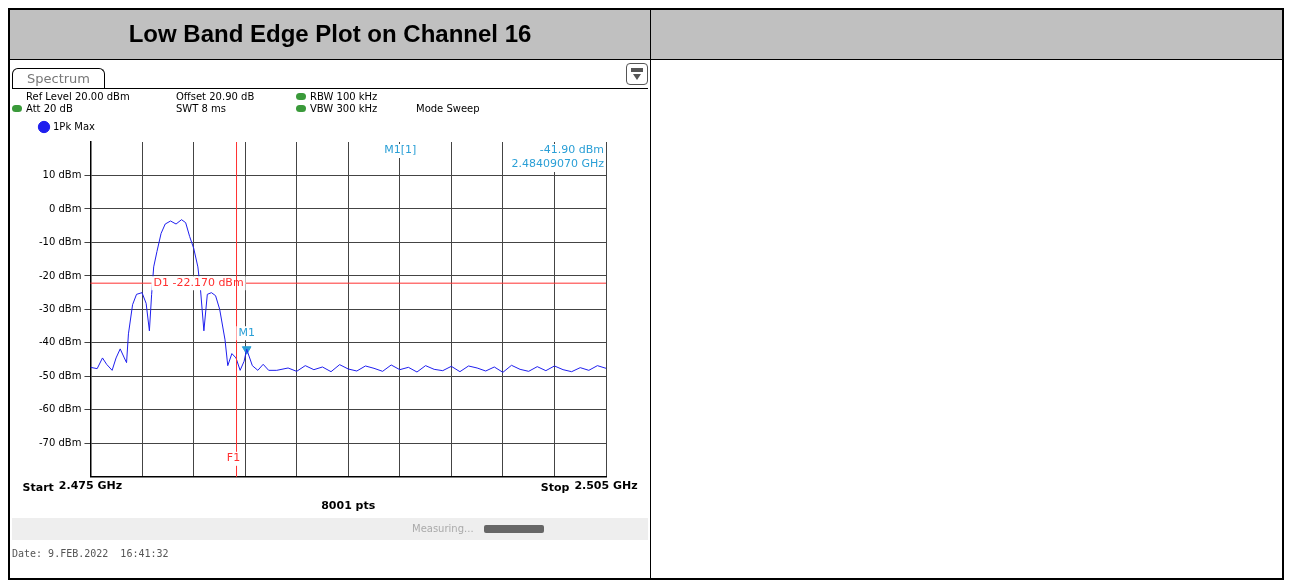 The width and height of the screenshot is (1292, 588). I want to click on text: Start, so click(38, 487).